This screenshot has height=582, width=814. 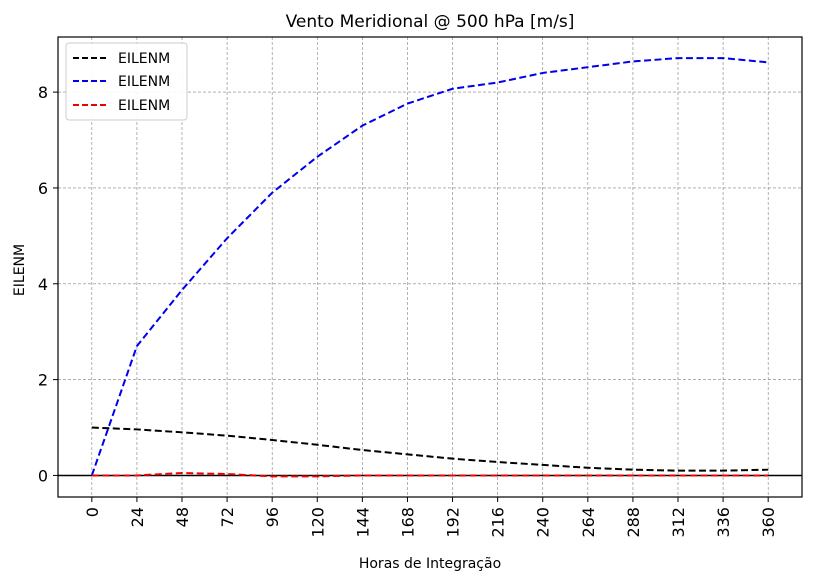 What do you see at coordinates (182, 517) in the screenshot?
I see `x-tick-label: 48` at bounding box center [182, 517].